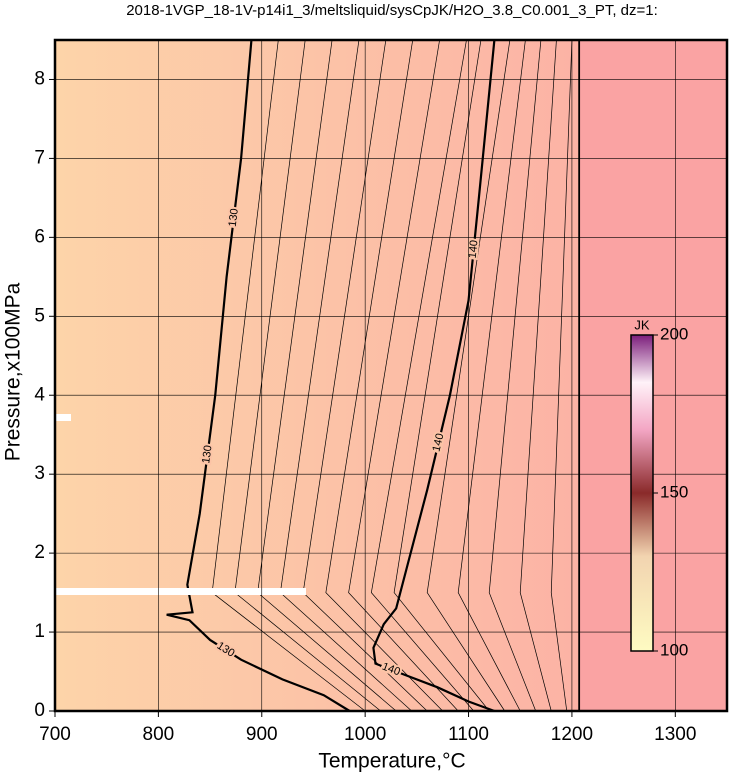 Image resolution: width=734 pixels, height=781 pixels. I want to click on y-tick-label: 2, so click(39, 552).